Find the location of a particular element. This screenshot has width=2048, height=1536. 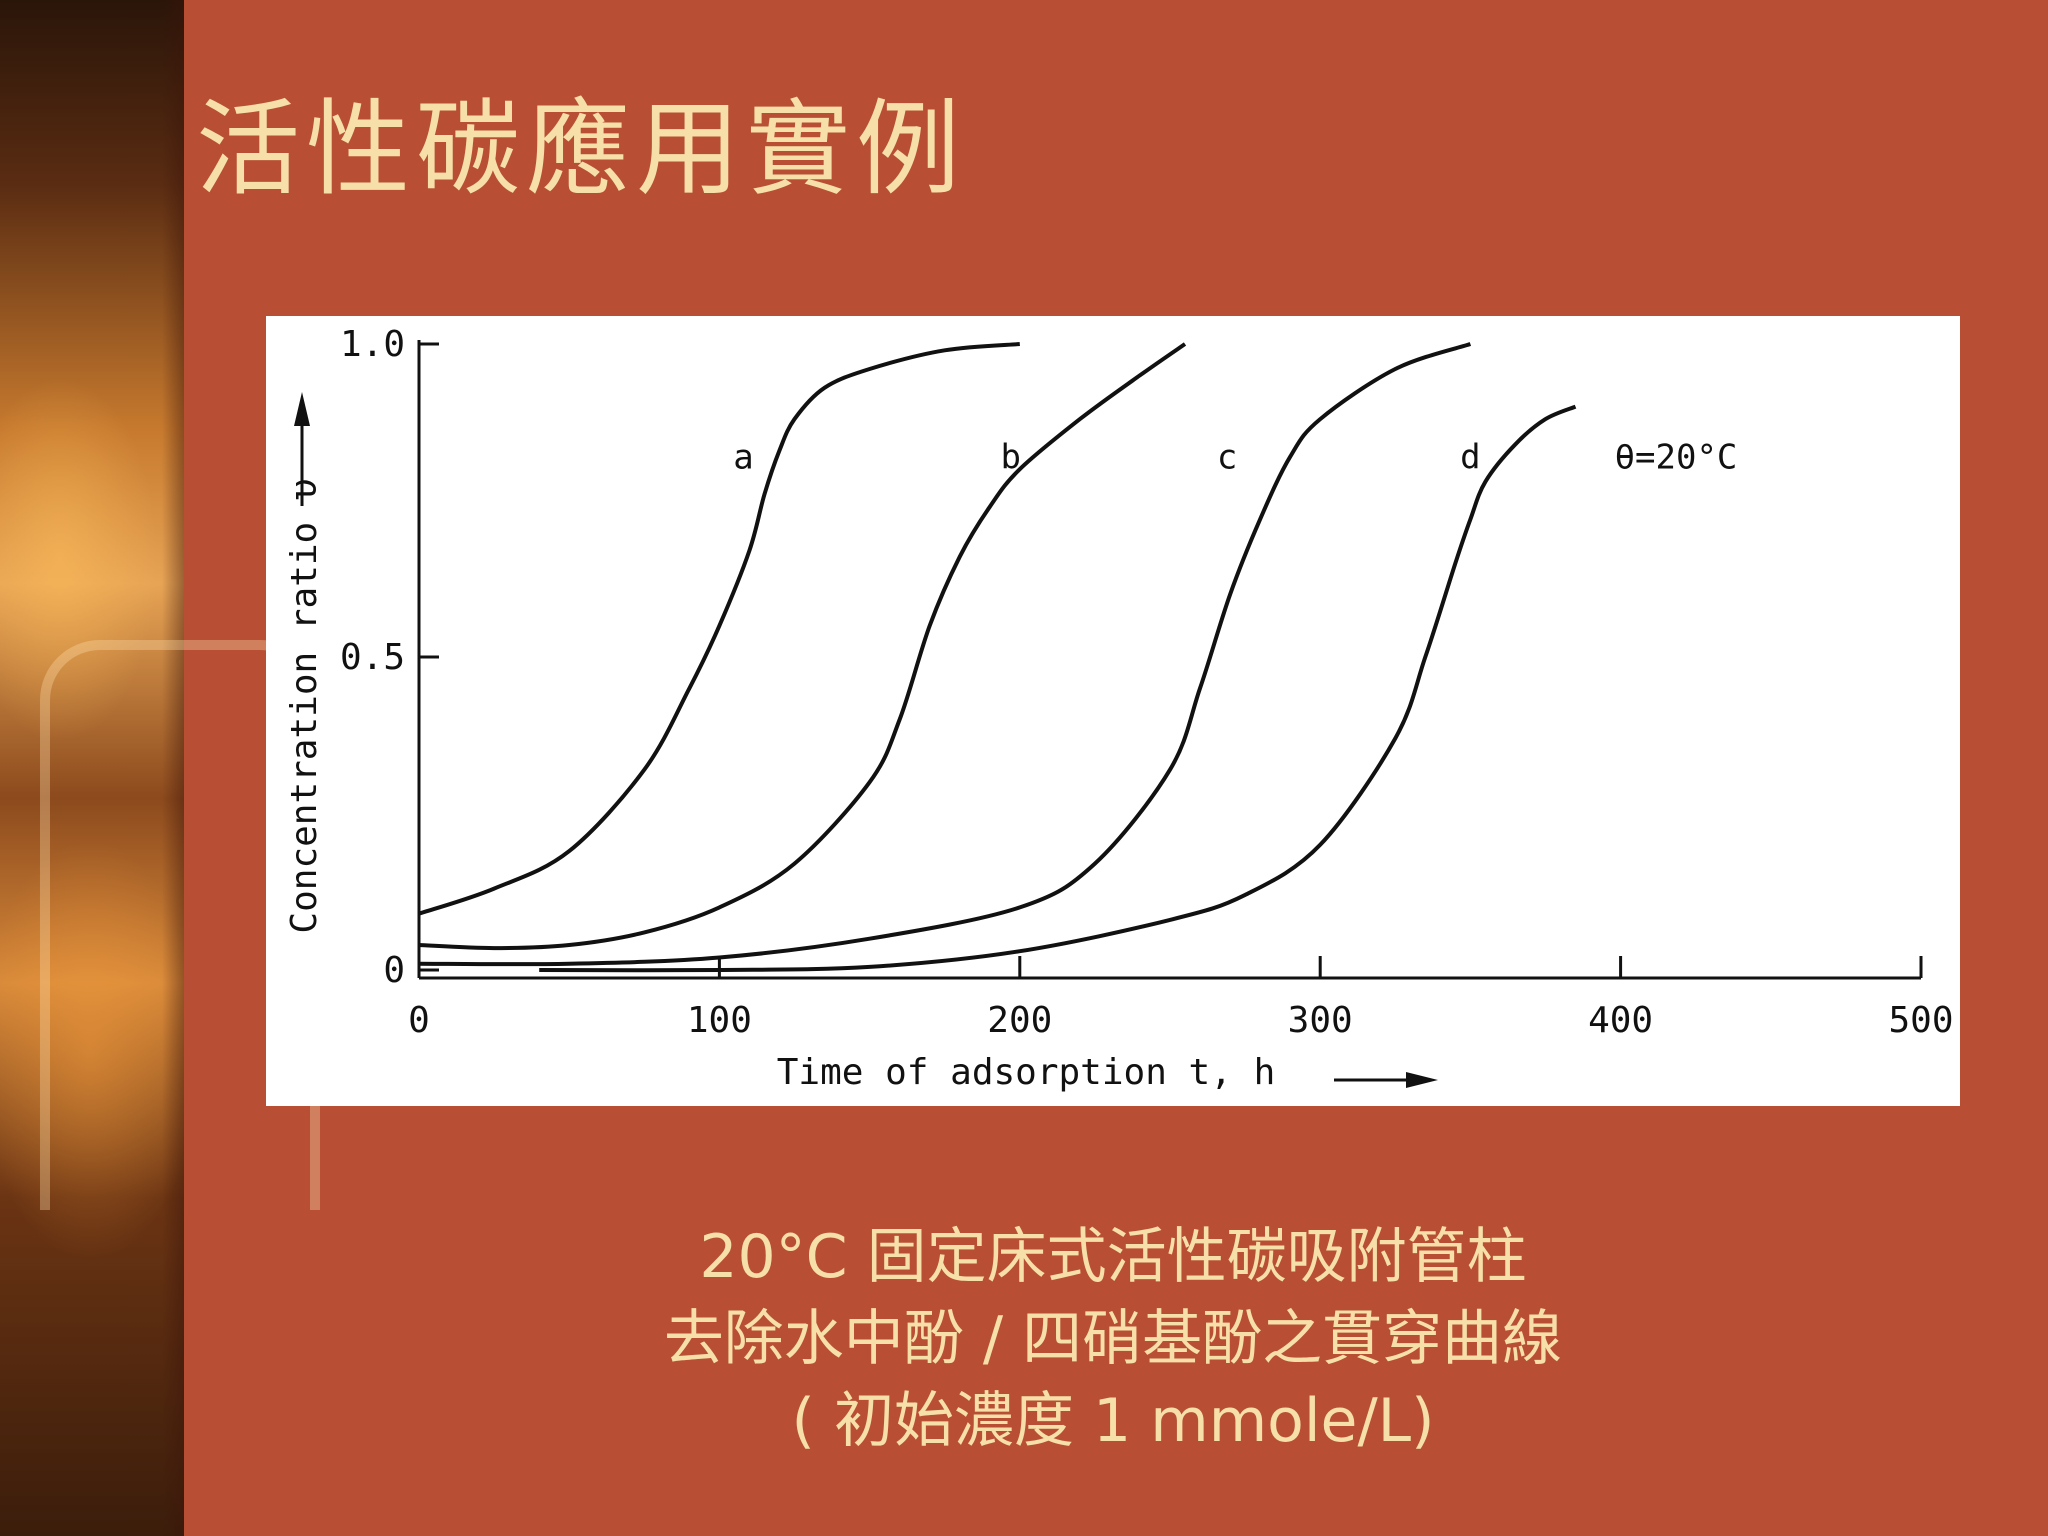

x-tick-label: 0 is located at coordinates (419, 1020).